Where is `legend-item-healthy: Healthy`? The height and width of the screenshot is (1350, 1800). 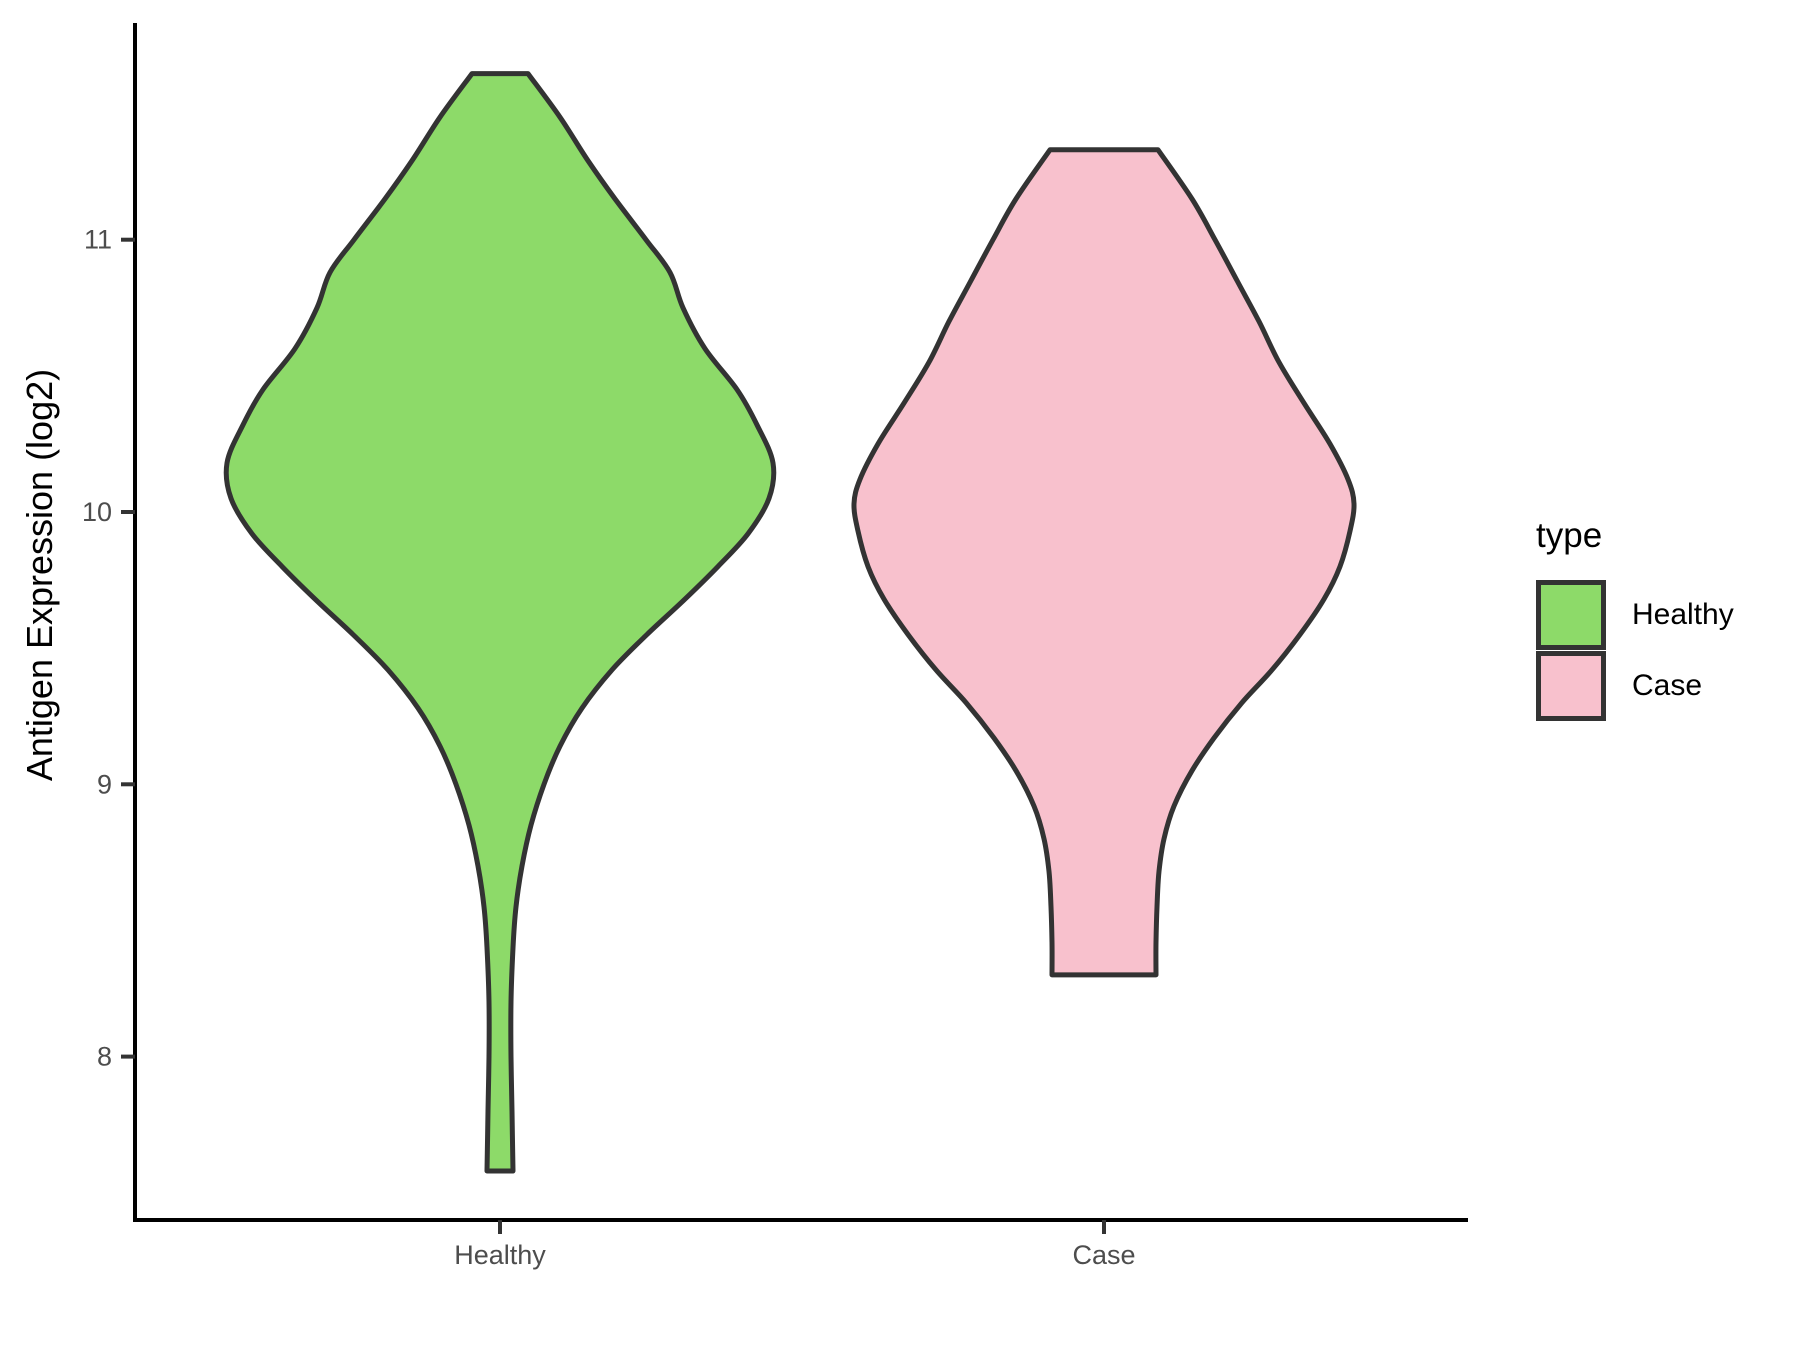 legend-item-healthy: Healthy is located at coordinates (1635, 615).